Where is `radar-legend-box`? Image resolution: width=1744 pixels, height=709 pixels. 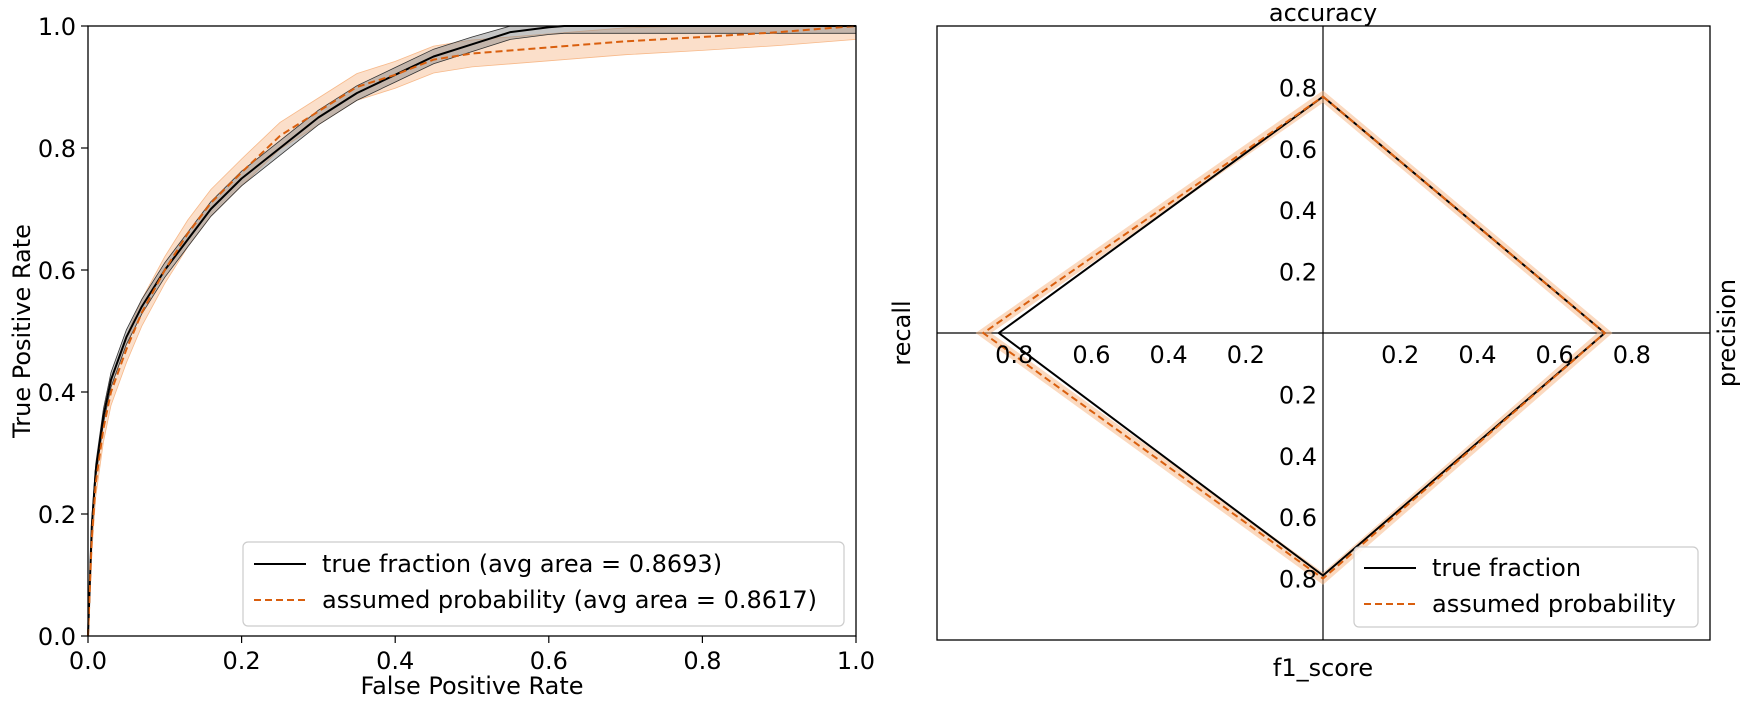
radar-legend-box is located at coordinates (1526, 587).